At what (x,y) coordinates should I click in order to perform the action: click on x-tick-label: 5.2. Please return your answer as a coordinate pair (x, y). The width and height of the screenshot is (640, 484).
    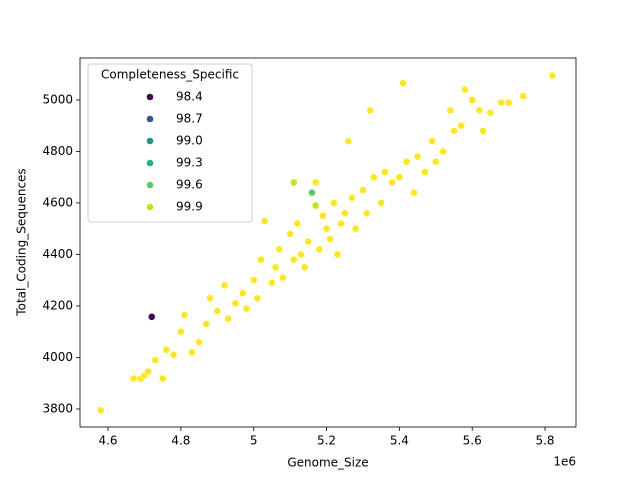
    Looking at the image, I should click on (326, 441).